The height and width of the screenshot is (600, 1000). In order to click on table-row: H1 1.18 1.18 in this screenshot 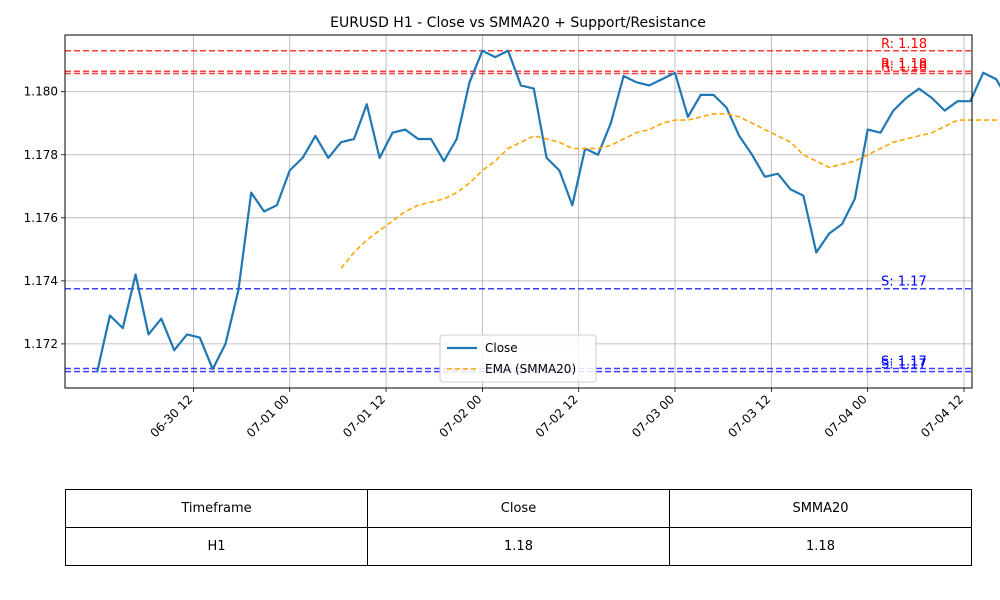, I will do `click(518, 546)`.